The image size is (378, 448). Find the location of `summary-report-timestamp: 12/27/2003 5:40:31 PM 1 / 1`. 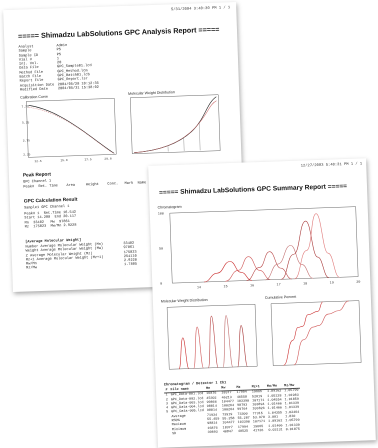

summary-report-timestamp: 12/27/2003 5:40:31 PM 1 / 1 is located at coordinates (331, 165).